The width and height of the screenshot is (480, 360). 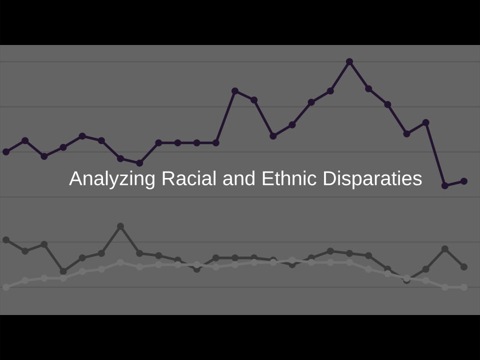 I want to click on text: Analyzing Racial and Ethnic Disparaties, so click(x=245, y=180).